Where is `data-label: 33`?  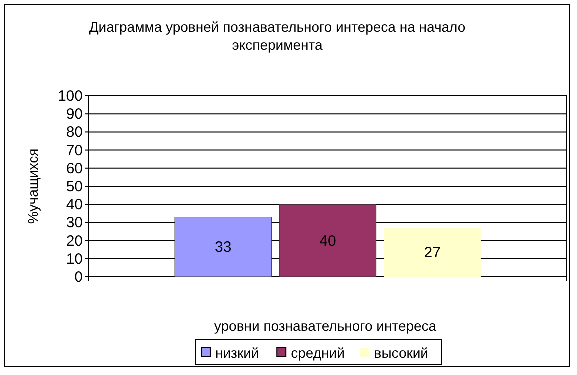
data-label: 33 is located at coordinates (223, 247).